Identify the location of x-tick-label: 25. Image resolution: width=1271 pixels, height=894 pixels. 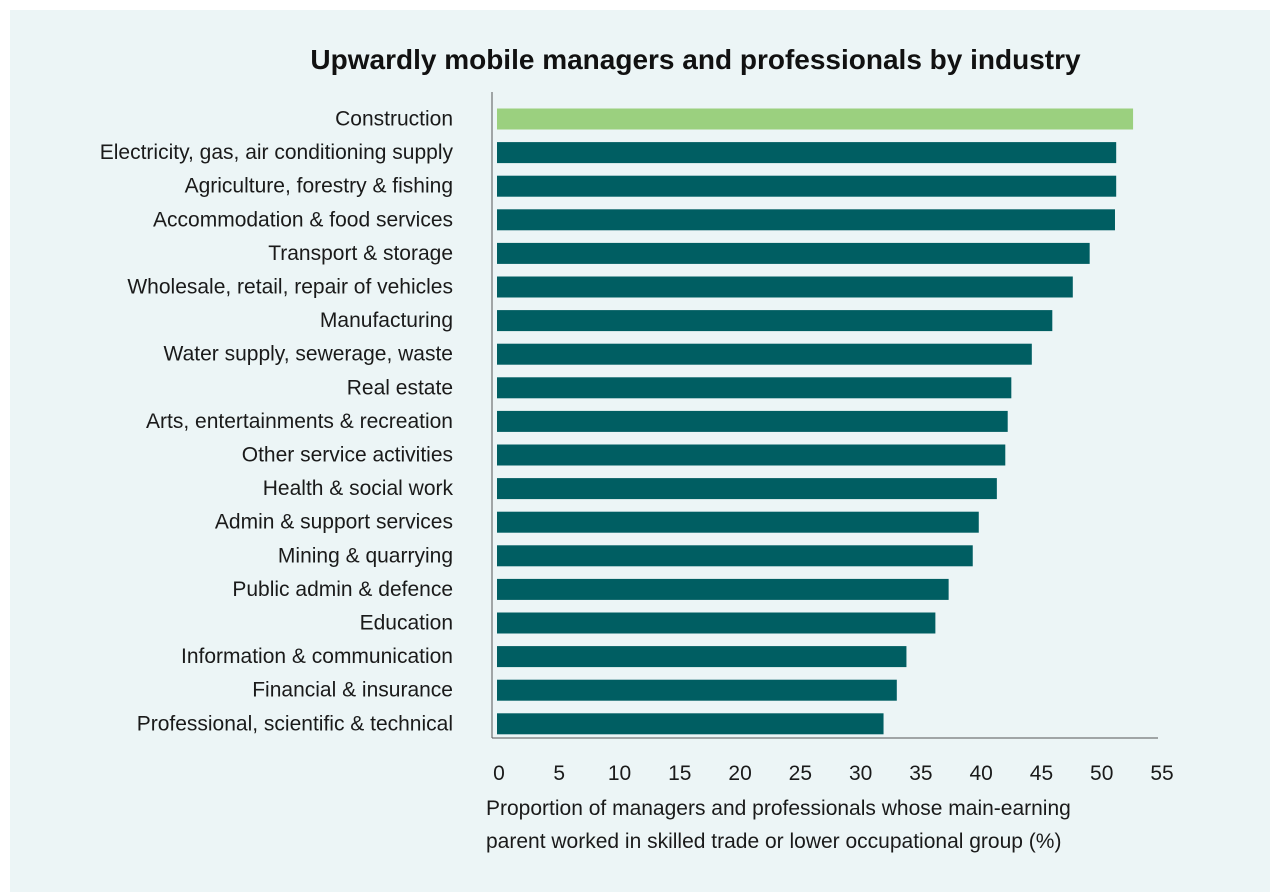
(800, 773).